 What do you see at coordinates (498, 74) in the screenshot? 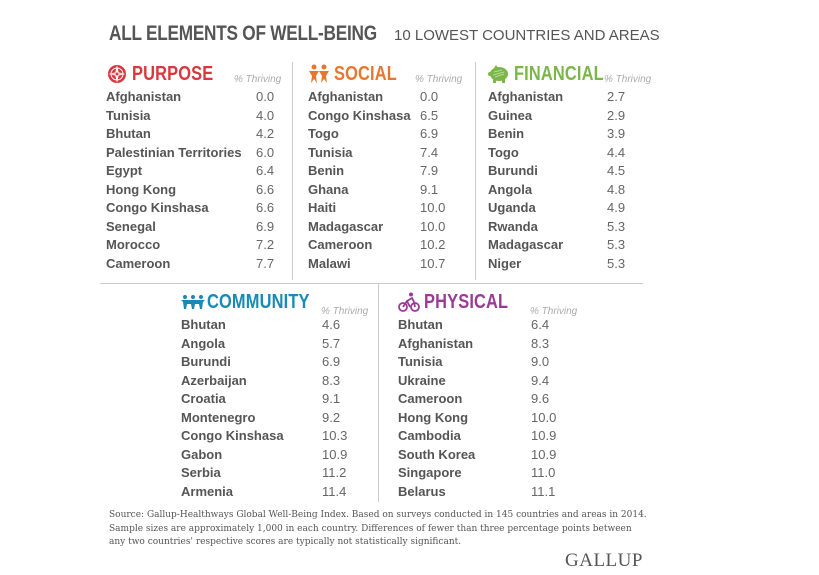
I see `piggy-bank-icon` at bounding box center [498, 74].